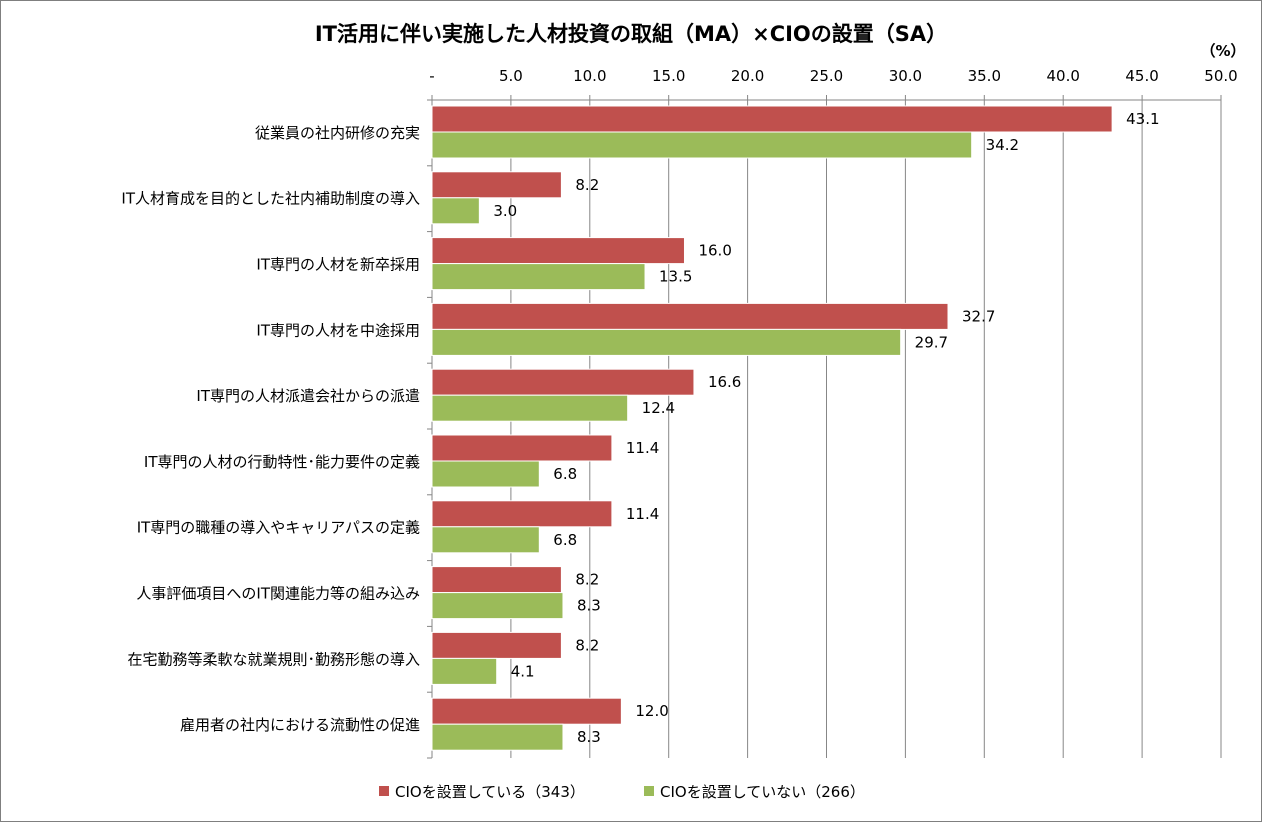  Describe the element at coordinates (1222, 51) in the screenshot. I see `unit-label: （%）` at that location.